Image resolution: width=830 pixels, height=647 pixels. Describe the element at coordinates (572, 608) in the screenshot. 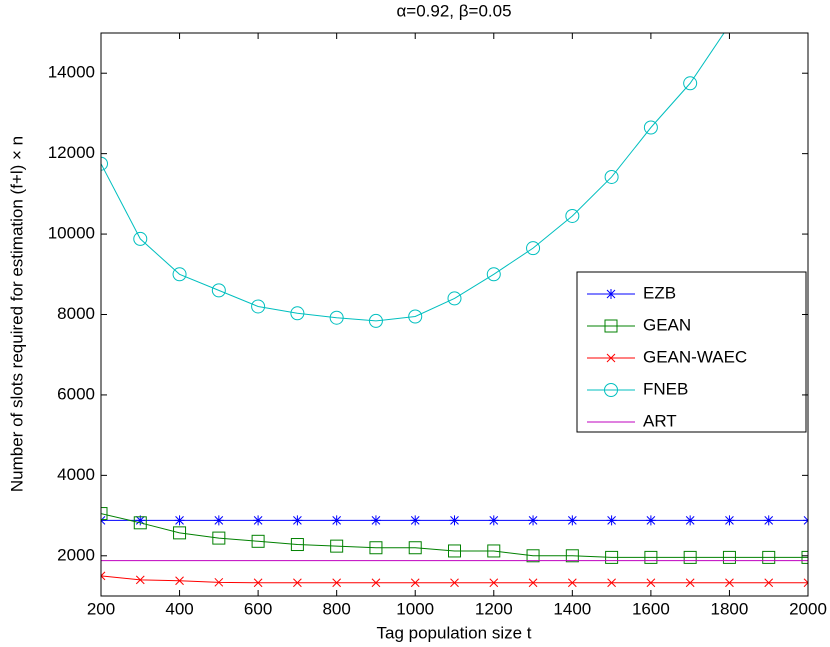

I see `x-tick-label: 1400` at that location.